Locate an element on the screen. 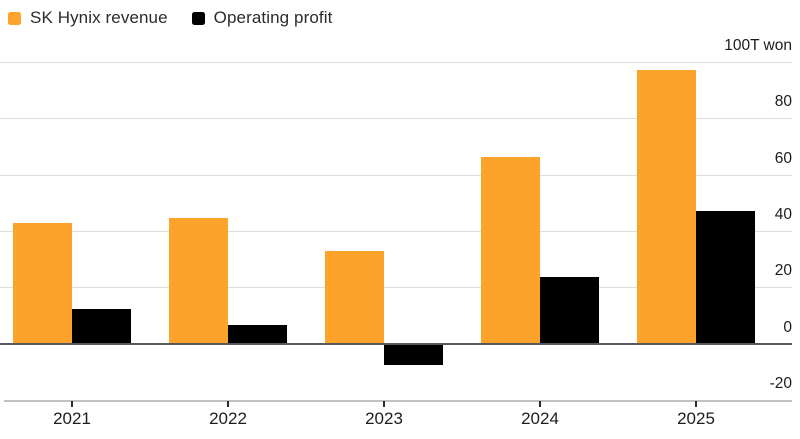  x-tick-2025 is located at coordinates (696, 404).